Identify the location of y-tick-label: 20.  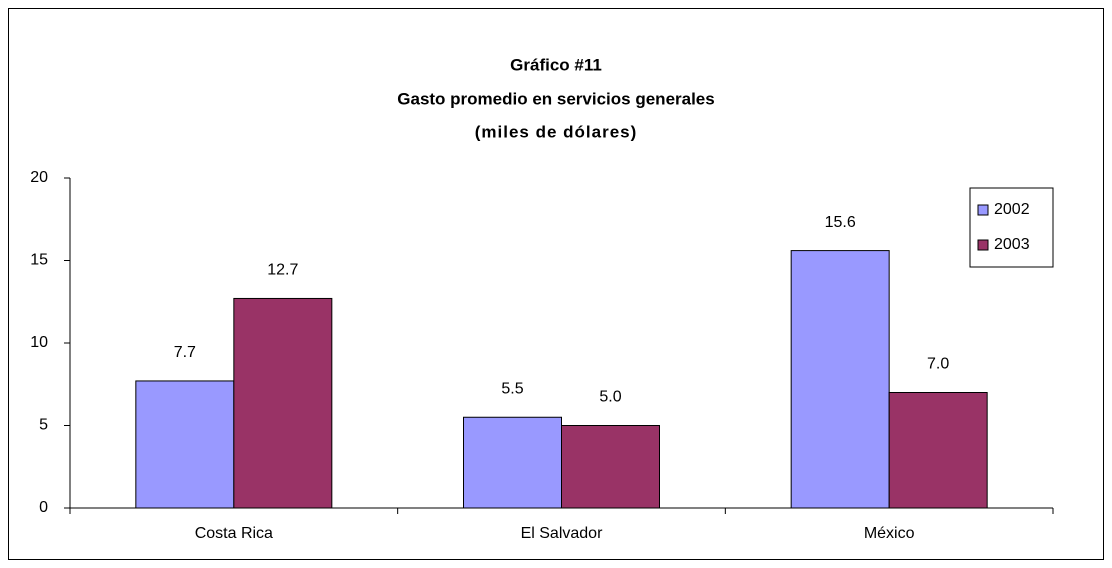
(39, 177).